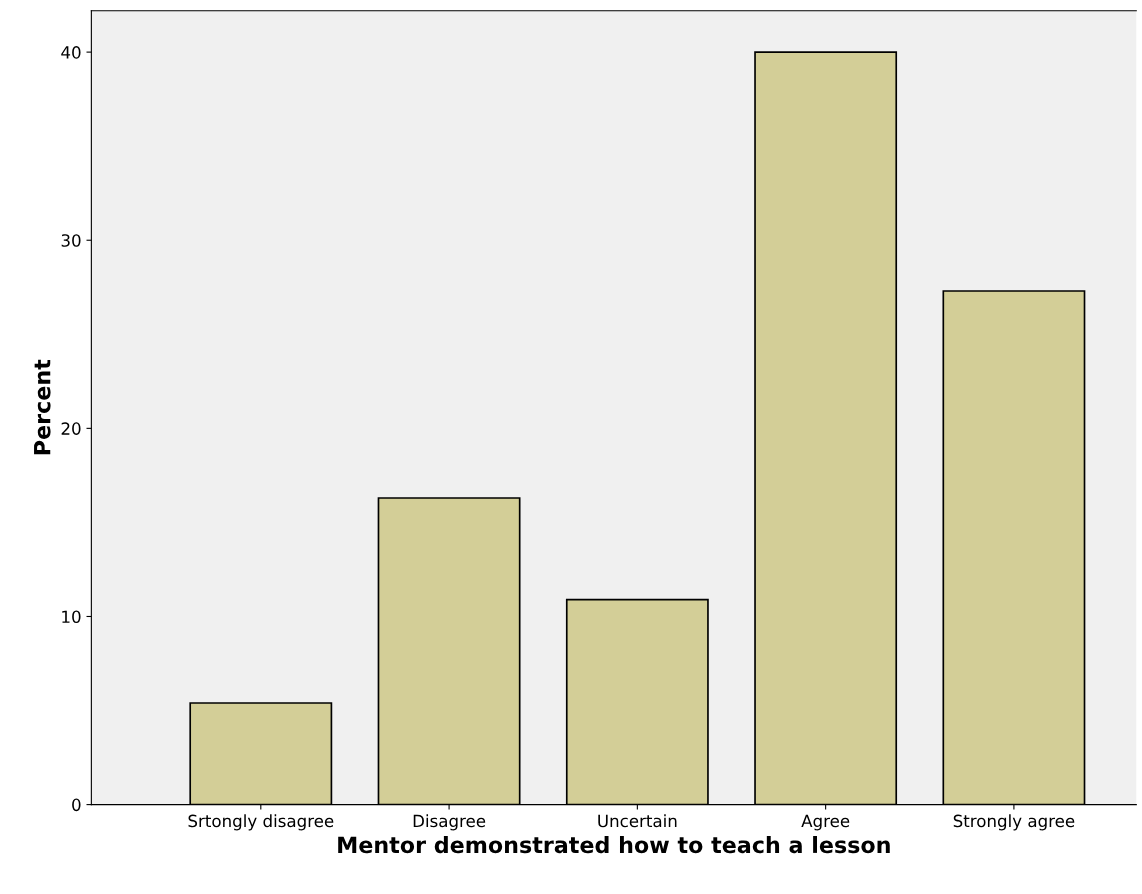 Image resolution: width=1142 pixels, height=894 pixels. What do you see at coordinates (71, 617) in the screenshot?
I see `y-tick-label: 10` at bounding box center [71, 617].